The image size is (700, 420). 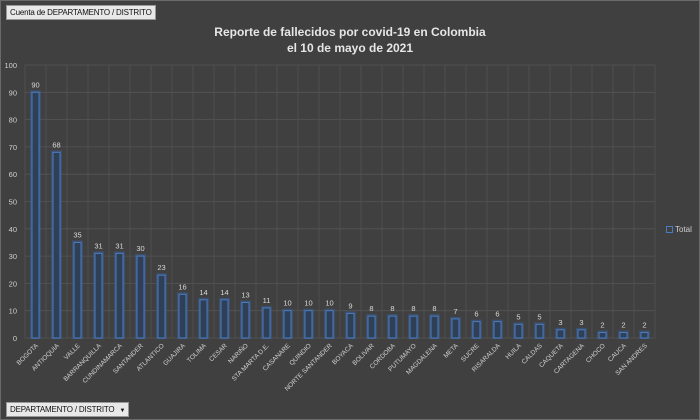 I want to click on x-tick-label: GUAJIRA, so click(x=174, y=354).